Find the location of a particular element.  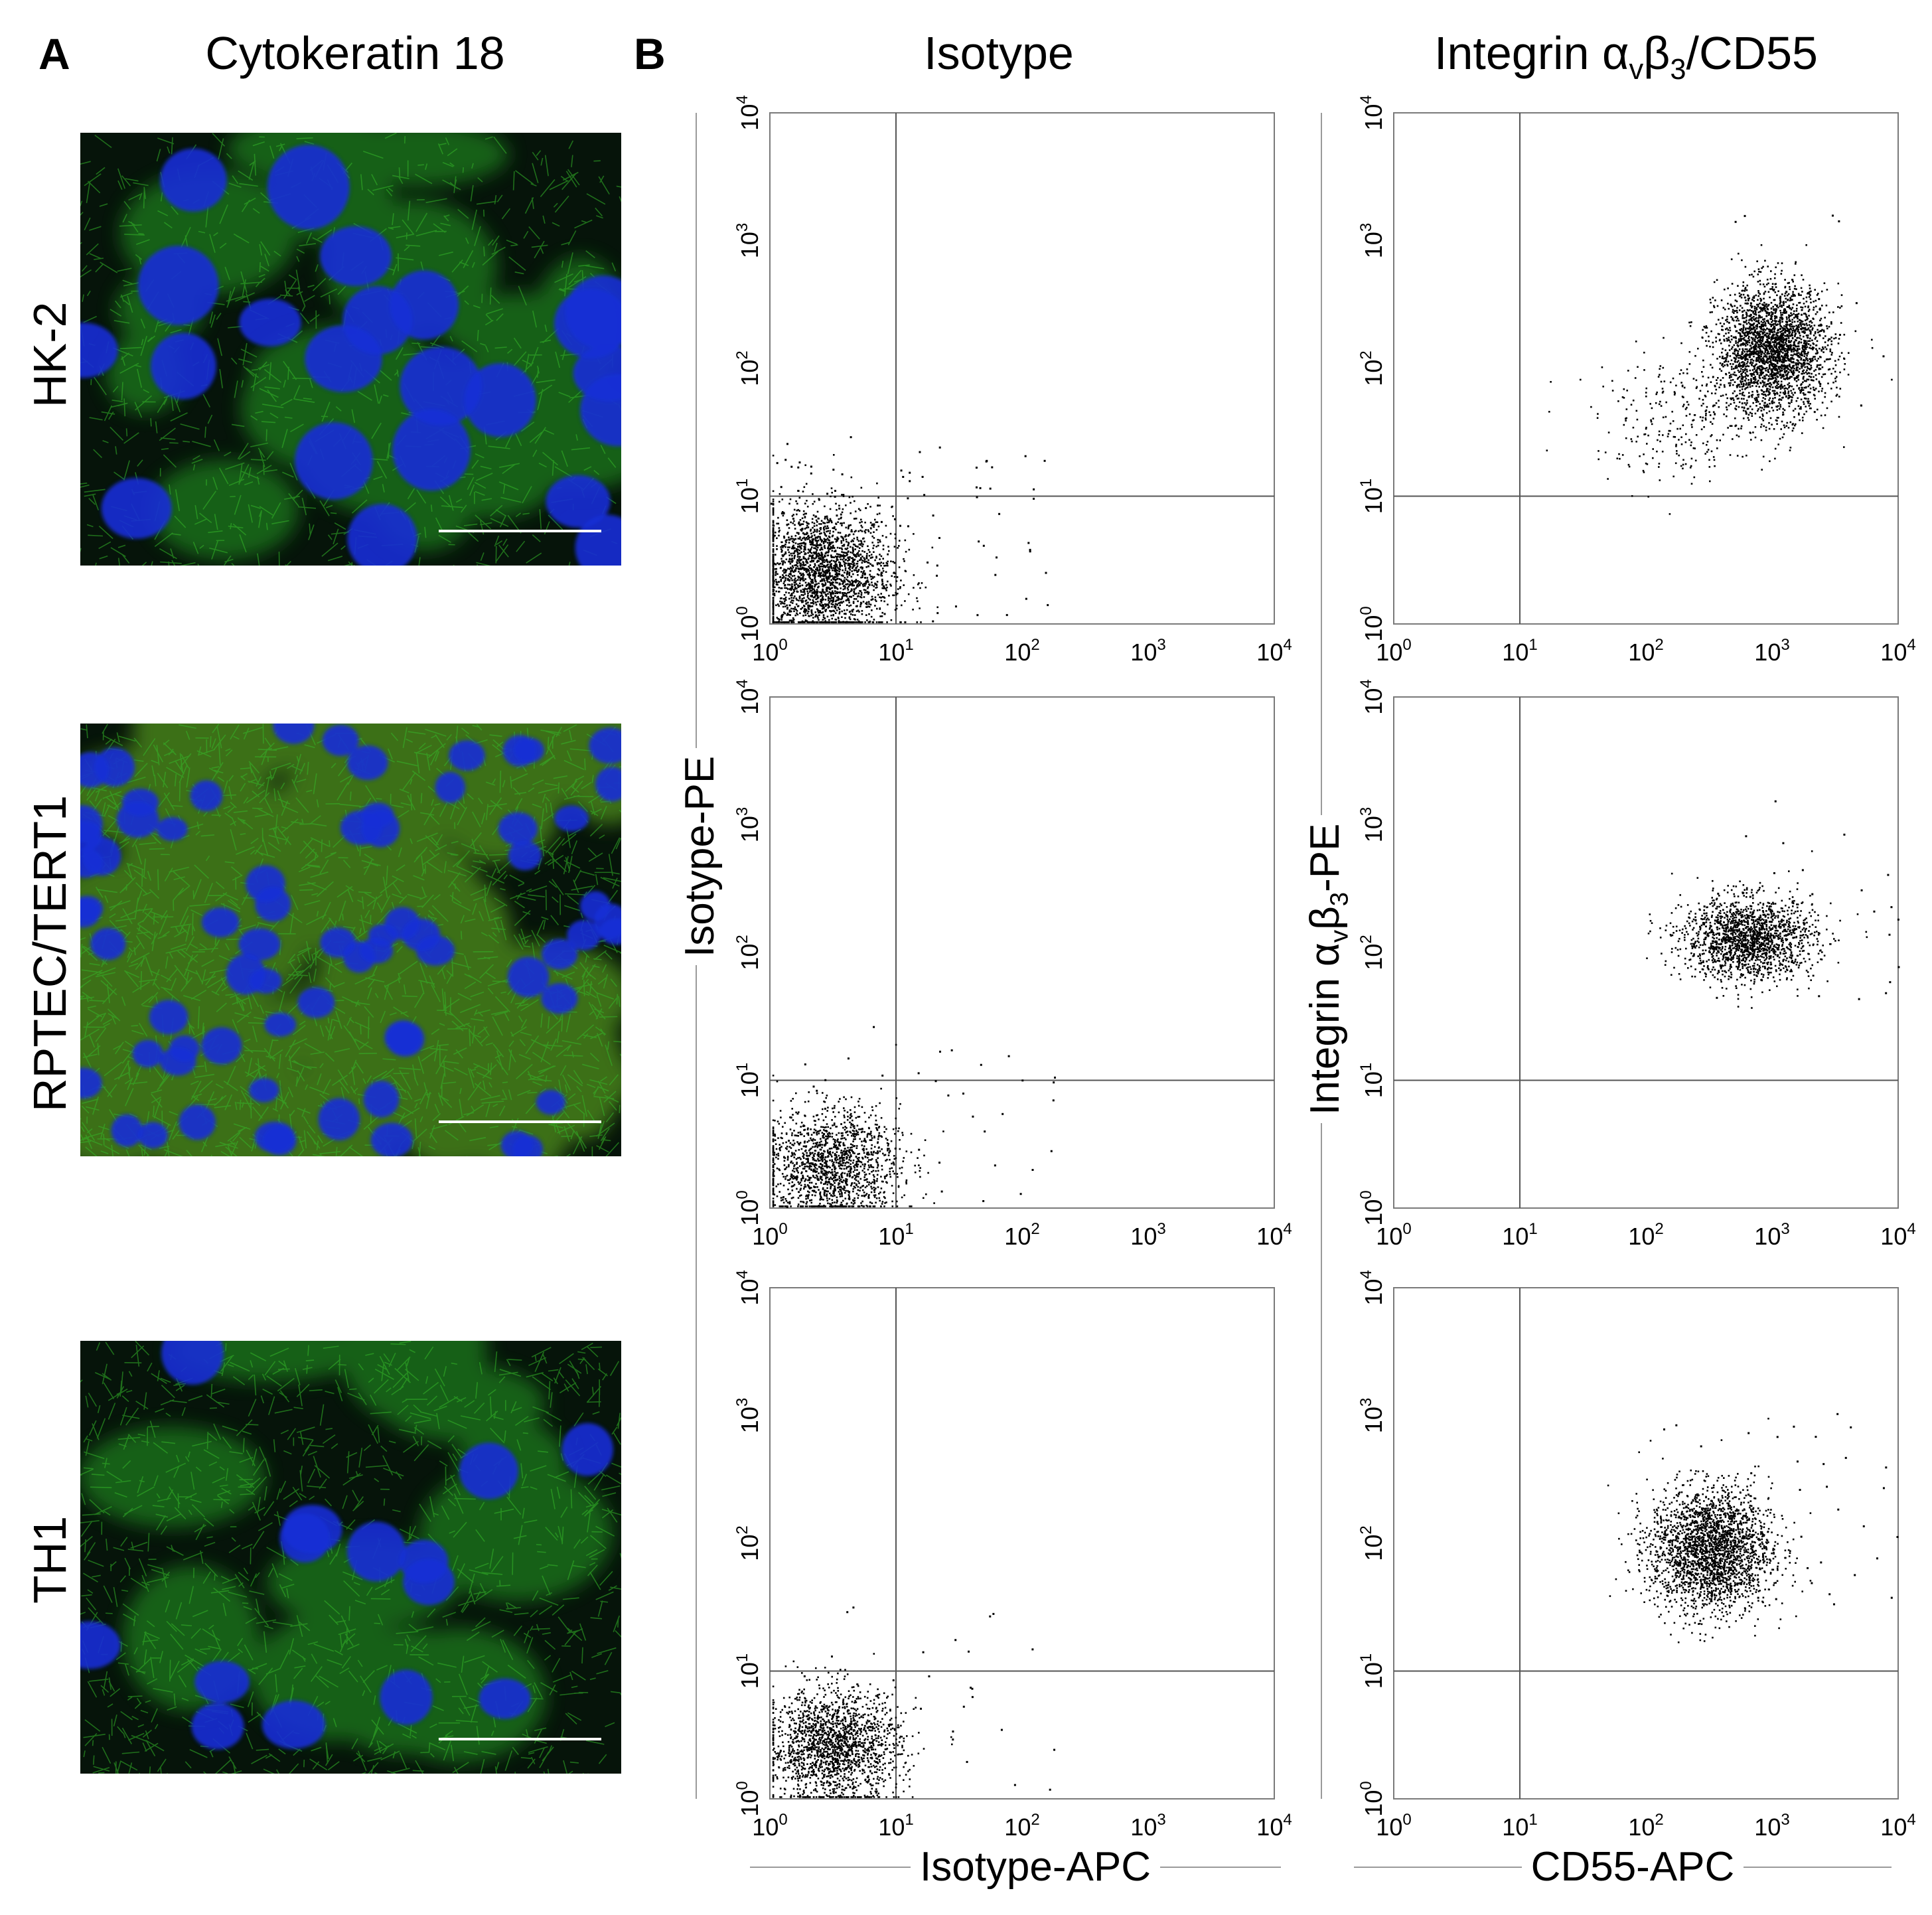

column-title-integrin-cd55: Integrin αvβ3/CD55 is located at coordinates (1626, 56).